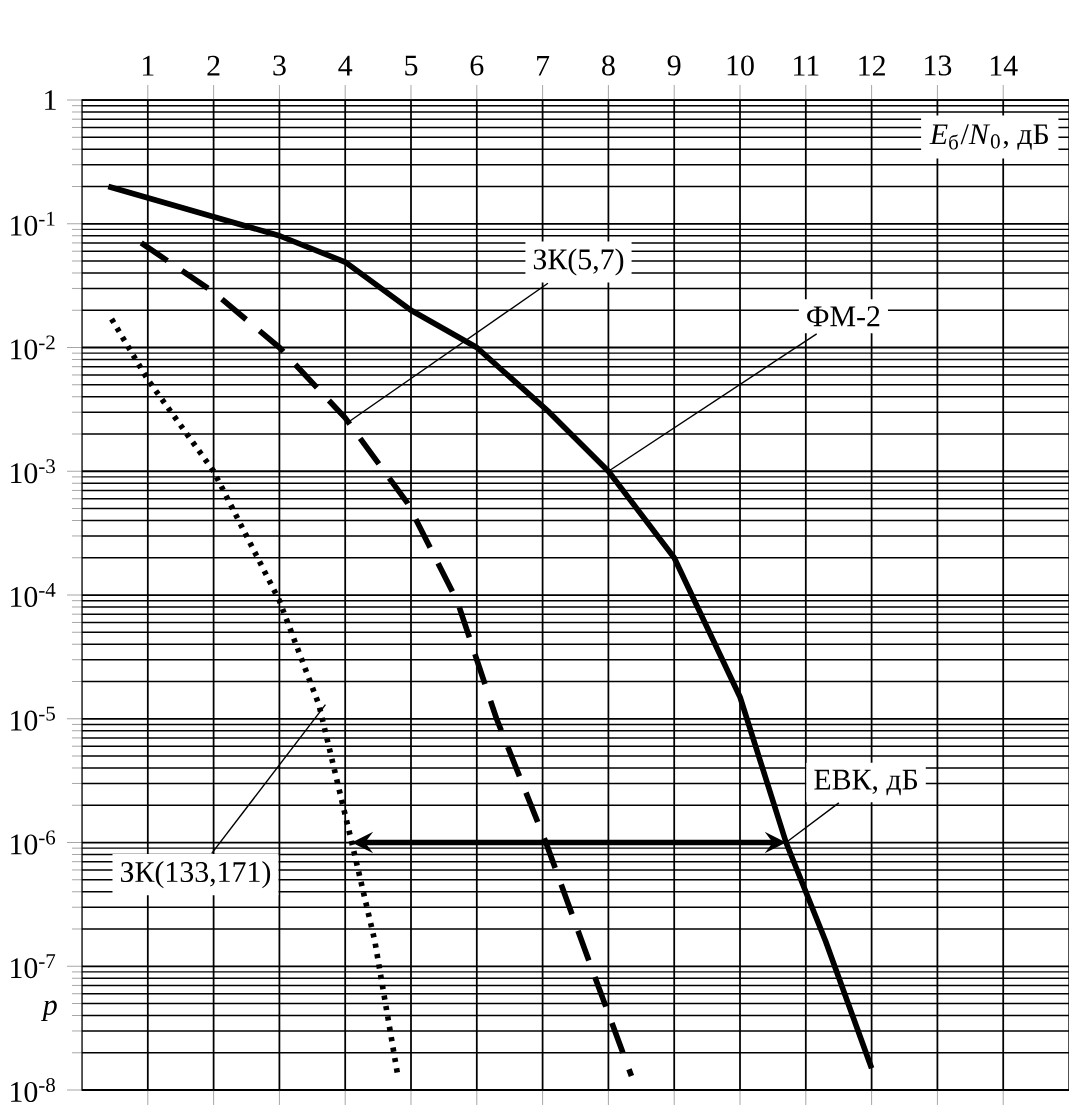 The image size is (1069, 1106). I want to click on x-tick-label: 3, so click(279, 65).